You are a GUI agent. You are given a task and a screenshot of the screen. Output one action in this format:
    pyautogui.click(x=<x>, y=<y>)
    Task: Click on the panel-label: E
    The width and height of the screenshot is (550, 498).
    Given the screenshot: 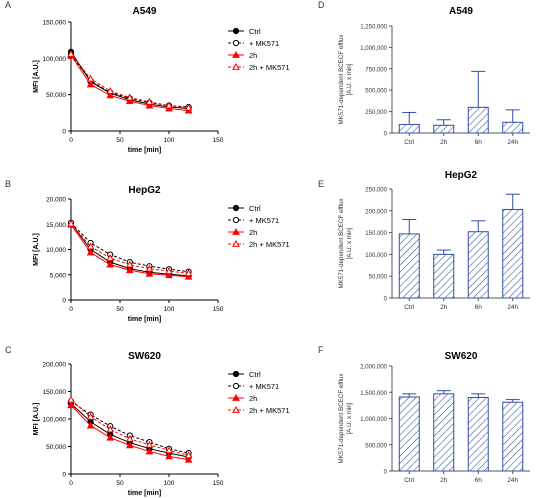 What is the action you would take?
    pyautogui.click(x=321, y=184)
    